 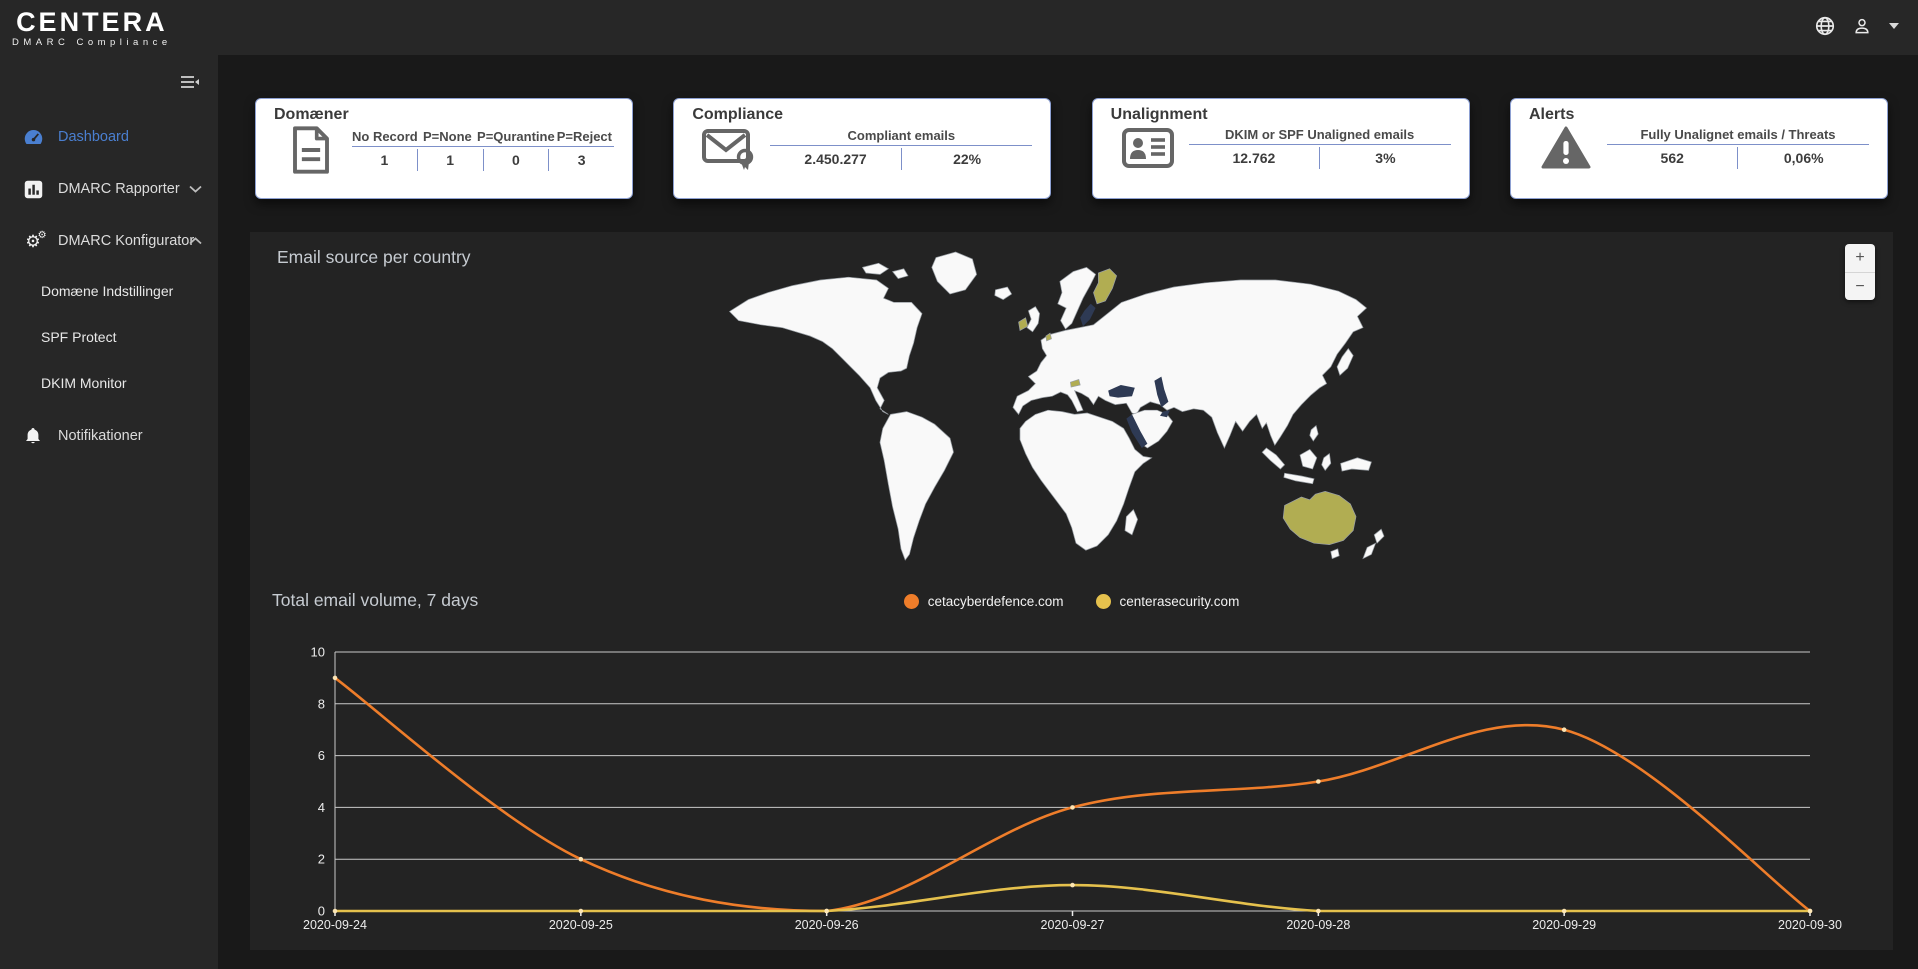 I want to click on brand-name: CENTERA, so click(x=92, y=22).